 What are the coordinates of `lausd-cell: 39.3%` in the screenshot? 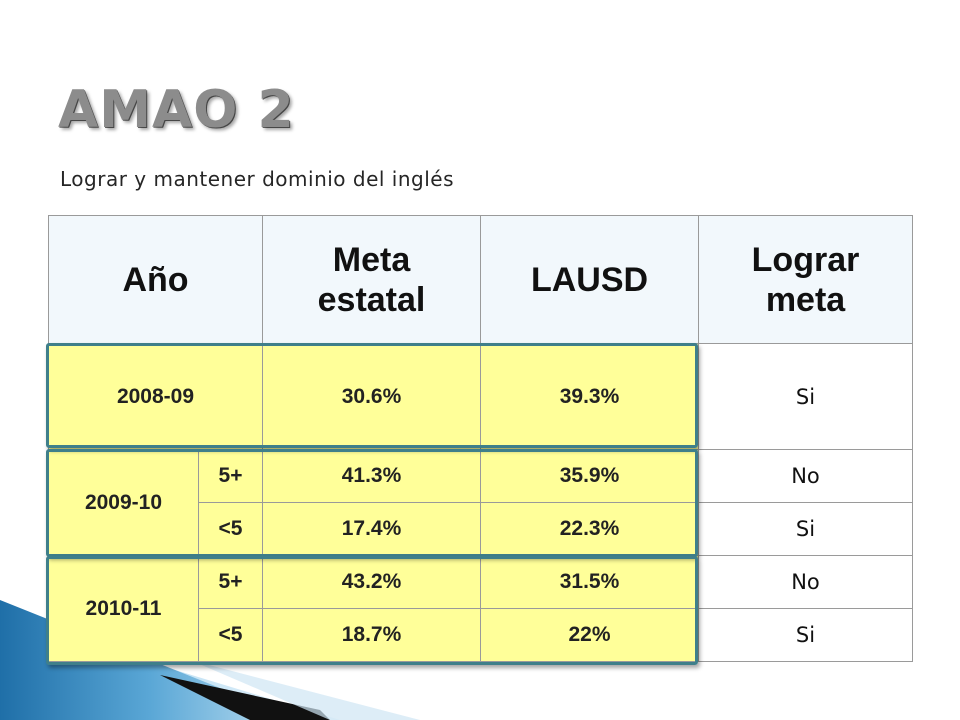 It's located at (589, 396).